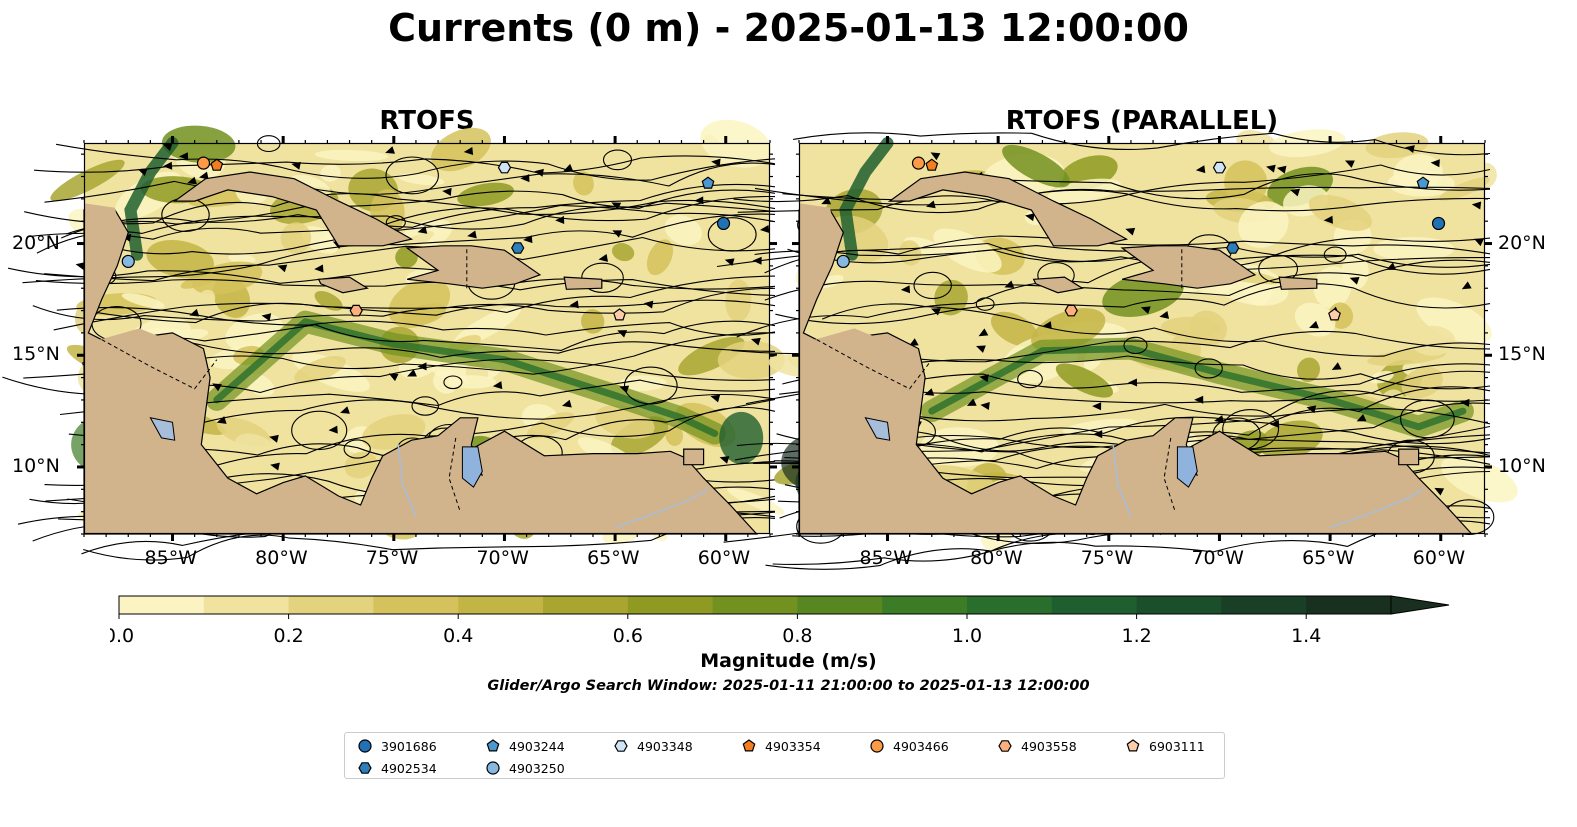 This screenshot has width=1577, height=827. What do you see at coordinates (1522, 354) in the screenshot?
I see `lat-tick-label: 15°N` at bounding box center [1522, 354].